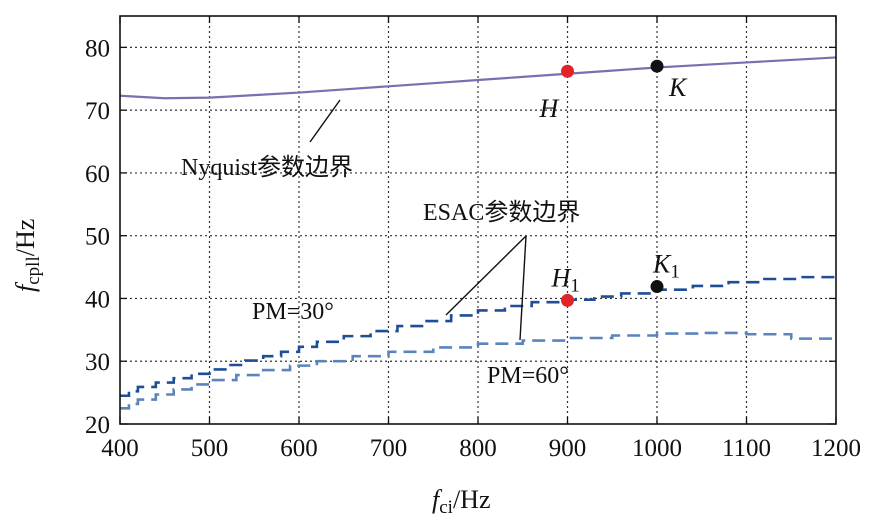 This screenshot has height=521, width=869. What do you see at coordinates (567, 71) in the screenshot?
I see `marker-point-H` at bounding box center [567, 71].